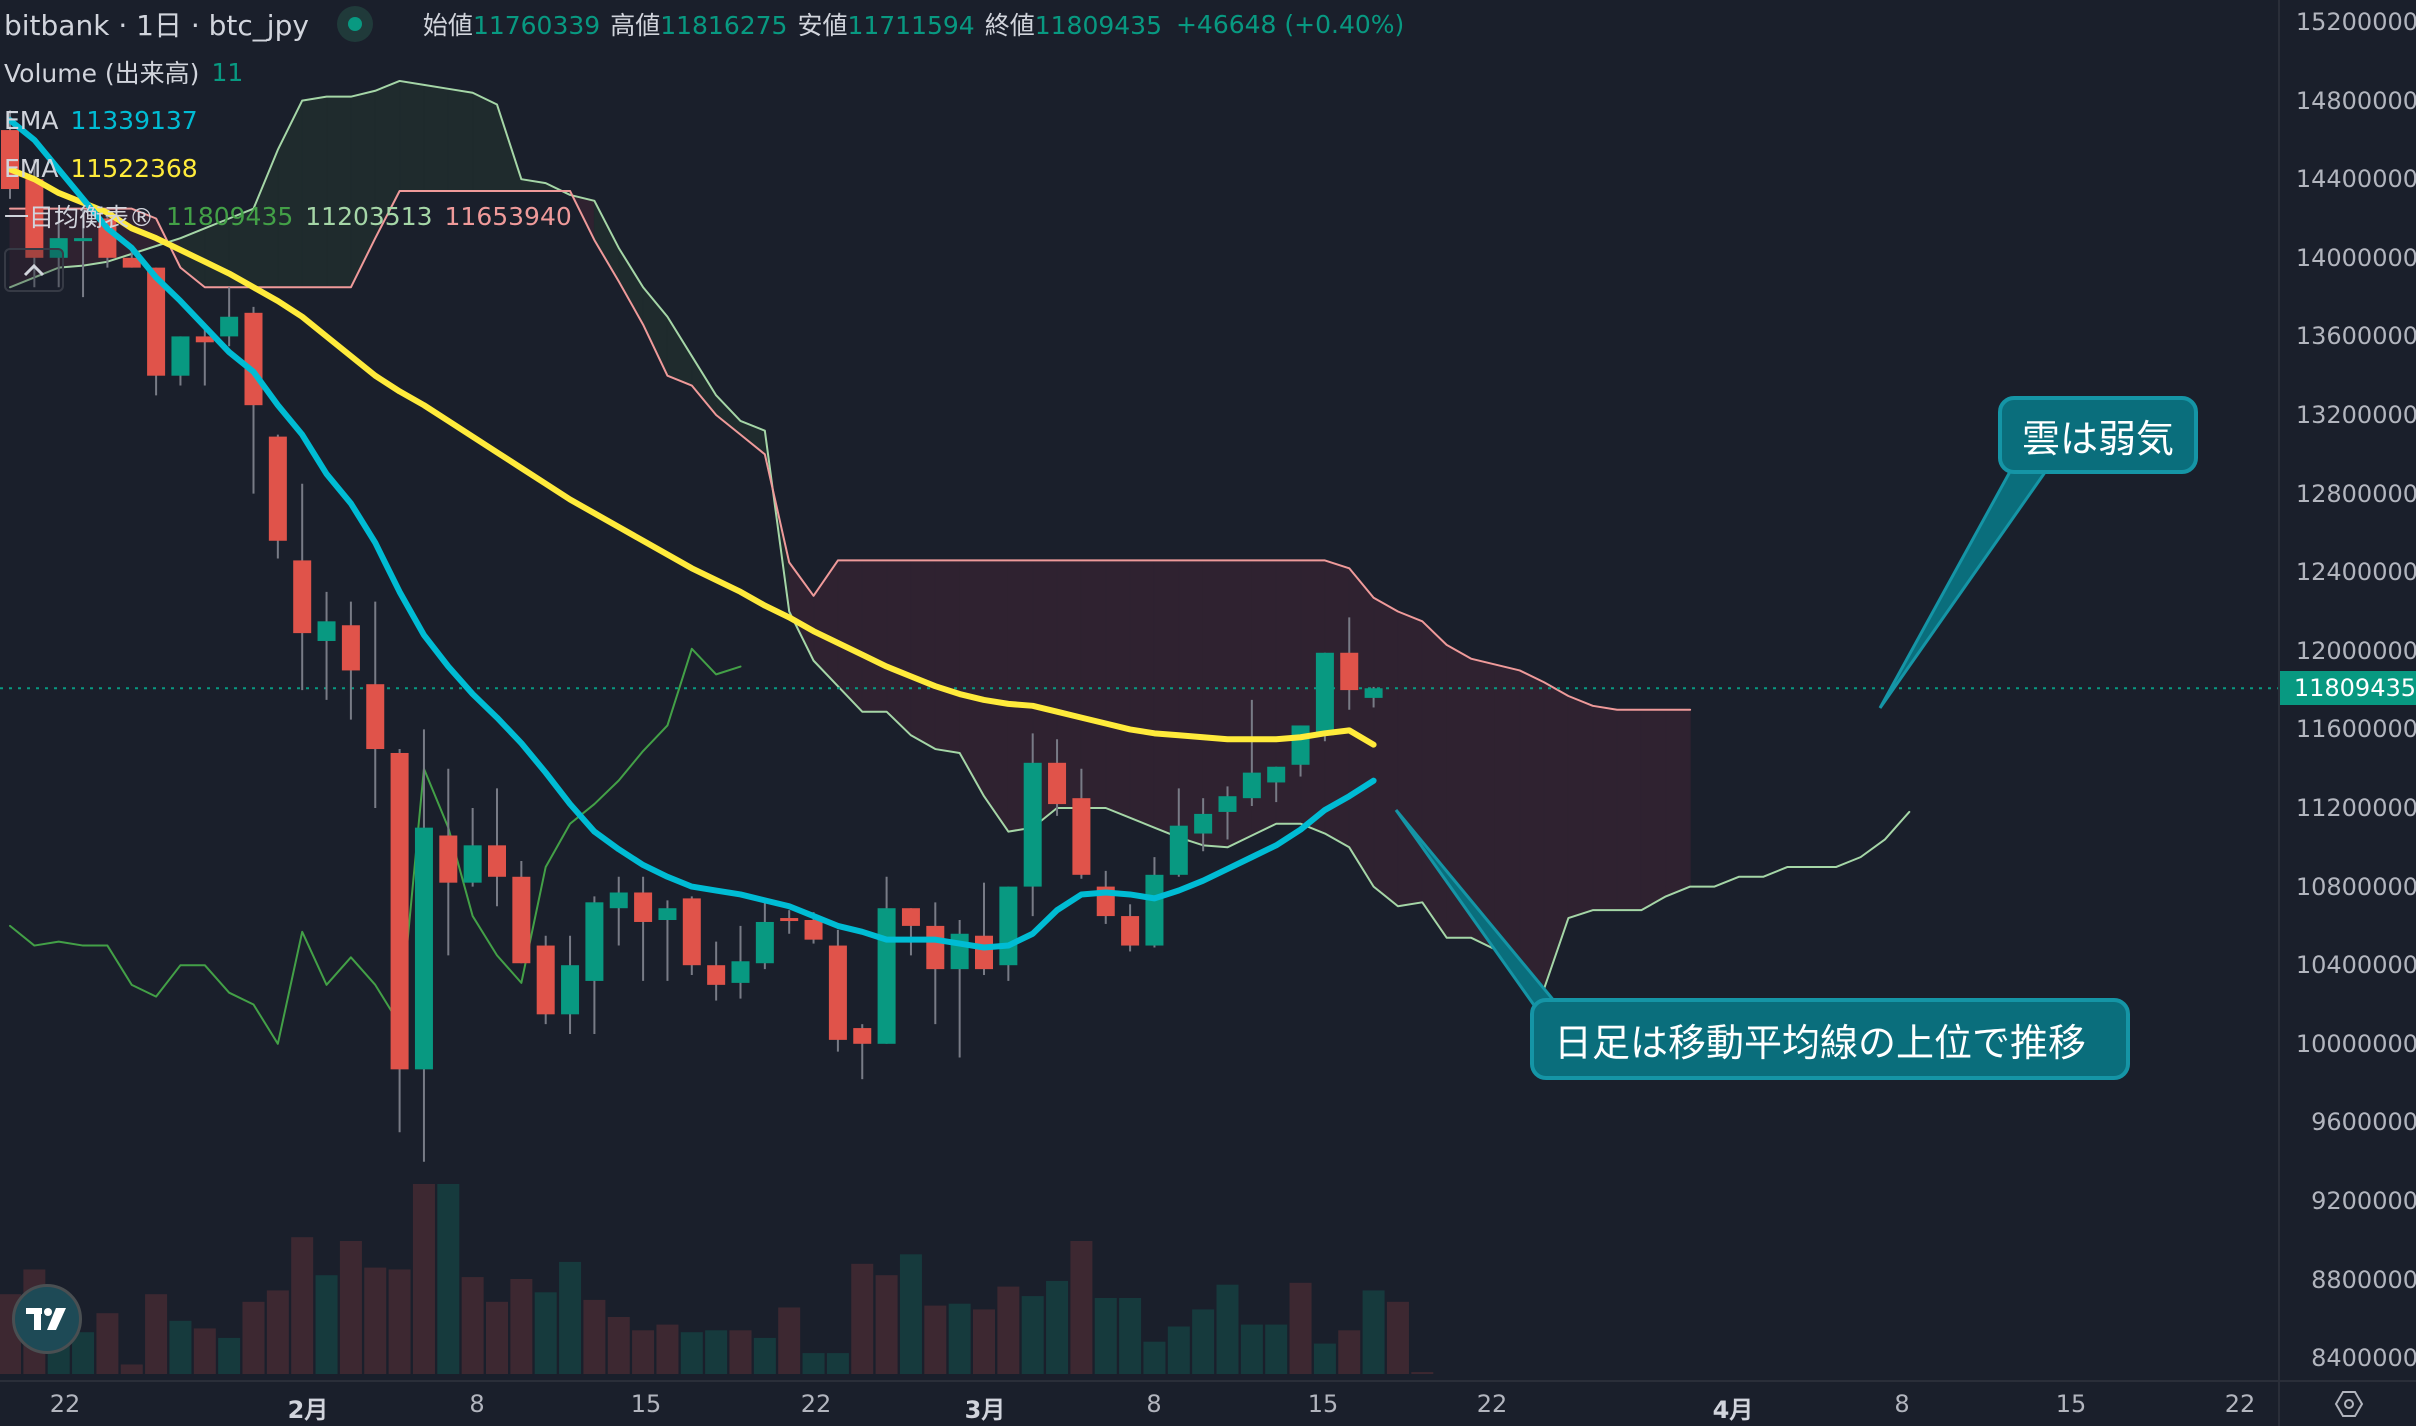 Image resolution: width=2416 pixels, height=1426 pixels. Describe the element at coordinates (1139, 1403) in the screenshot. I see `time-axis: 22 2月 8 15 22 3月 8 15 22 4月 8 15 22` at that location.